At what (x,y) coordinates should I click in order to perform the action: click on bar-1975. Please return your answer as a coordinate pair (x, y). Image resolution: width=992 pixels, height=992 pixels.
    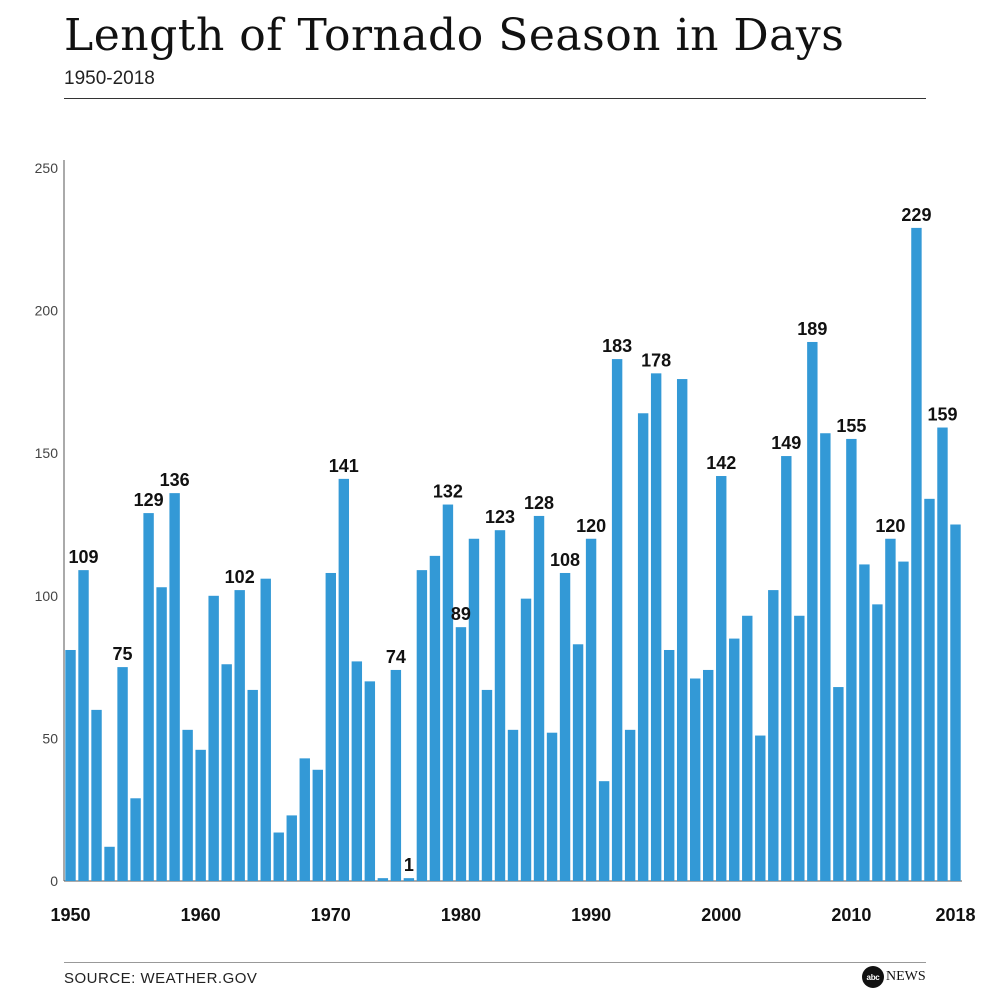
    Looking at the image, I should click on (396, 775).